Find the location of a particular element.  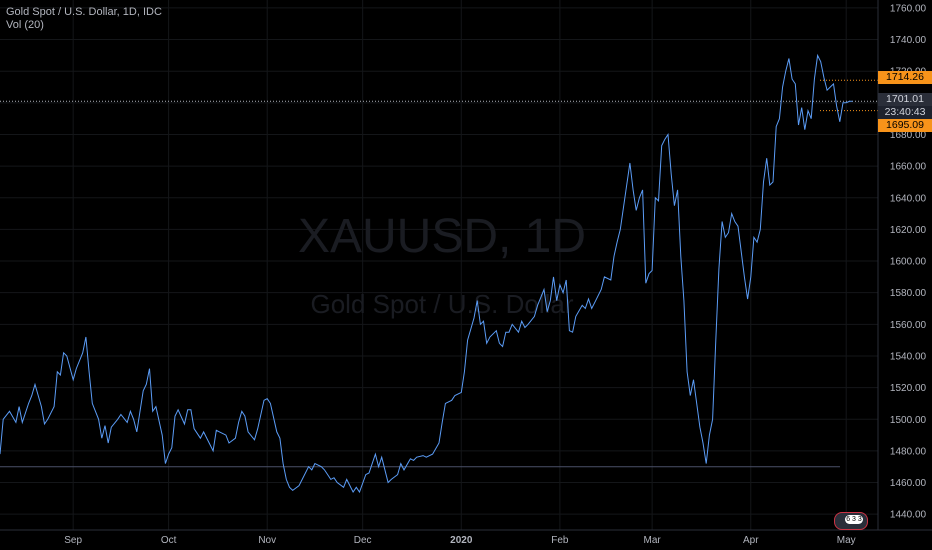

watermark: XAUUSD, 1D Gold Spot / U.S. Dollar is located at coordinates (442, 264).